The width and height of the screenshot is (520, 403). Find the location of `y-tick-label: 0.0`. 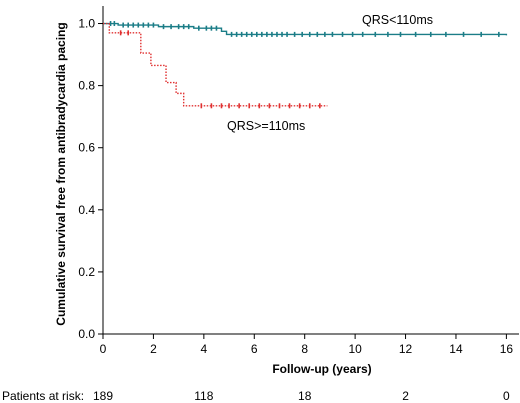

y-tick-label: 0.0 is located at coordinates (86, 334).